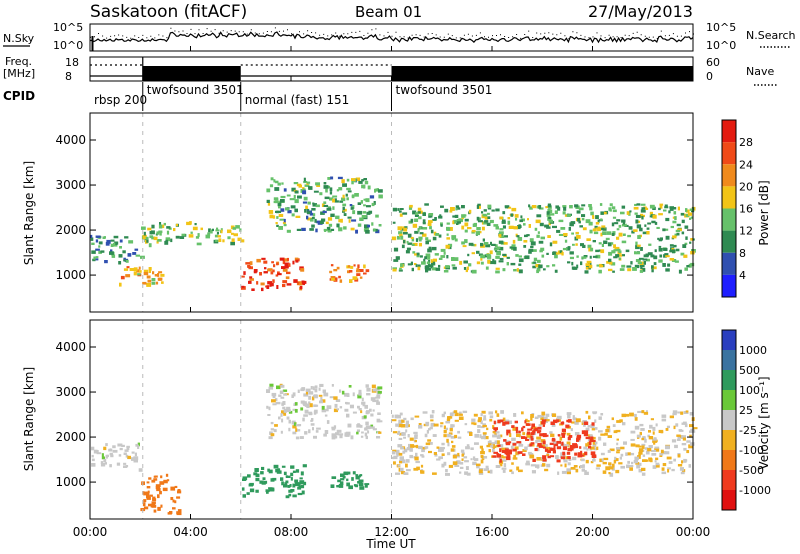 This screenshot has height=554, width=800. I want to click on vel-yaxis-label: 2000, so click(70, 437).